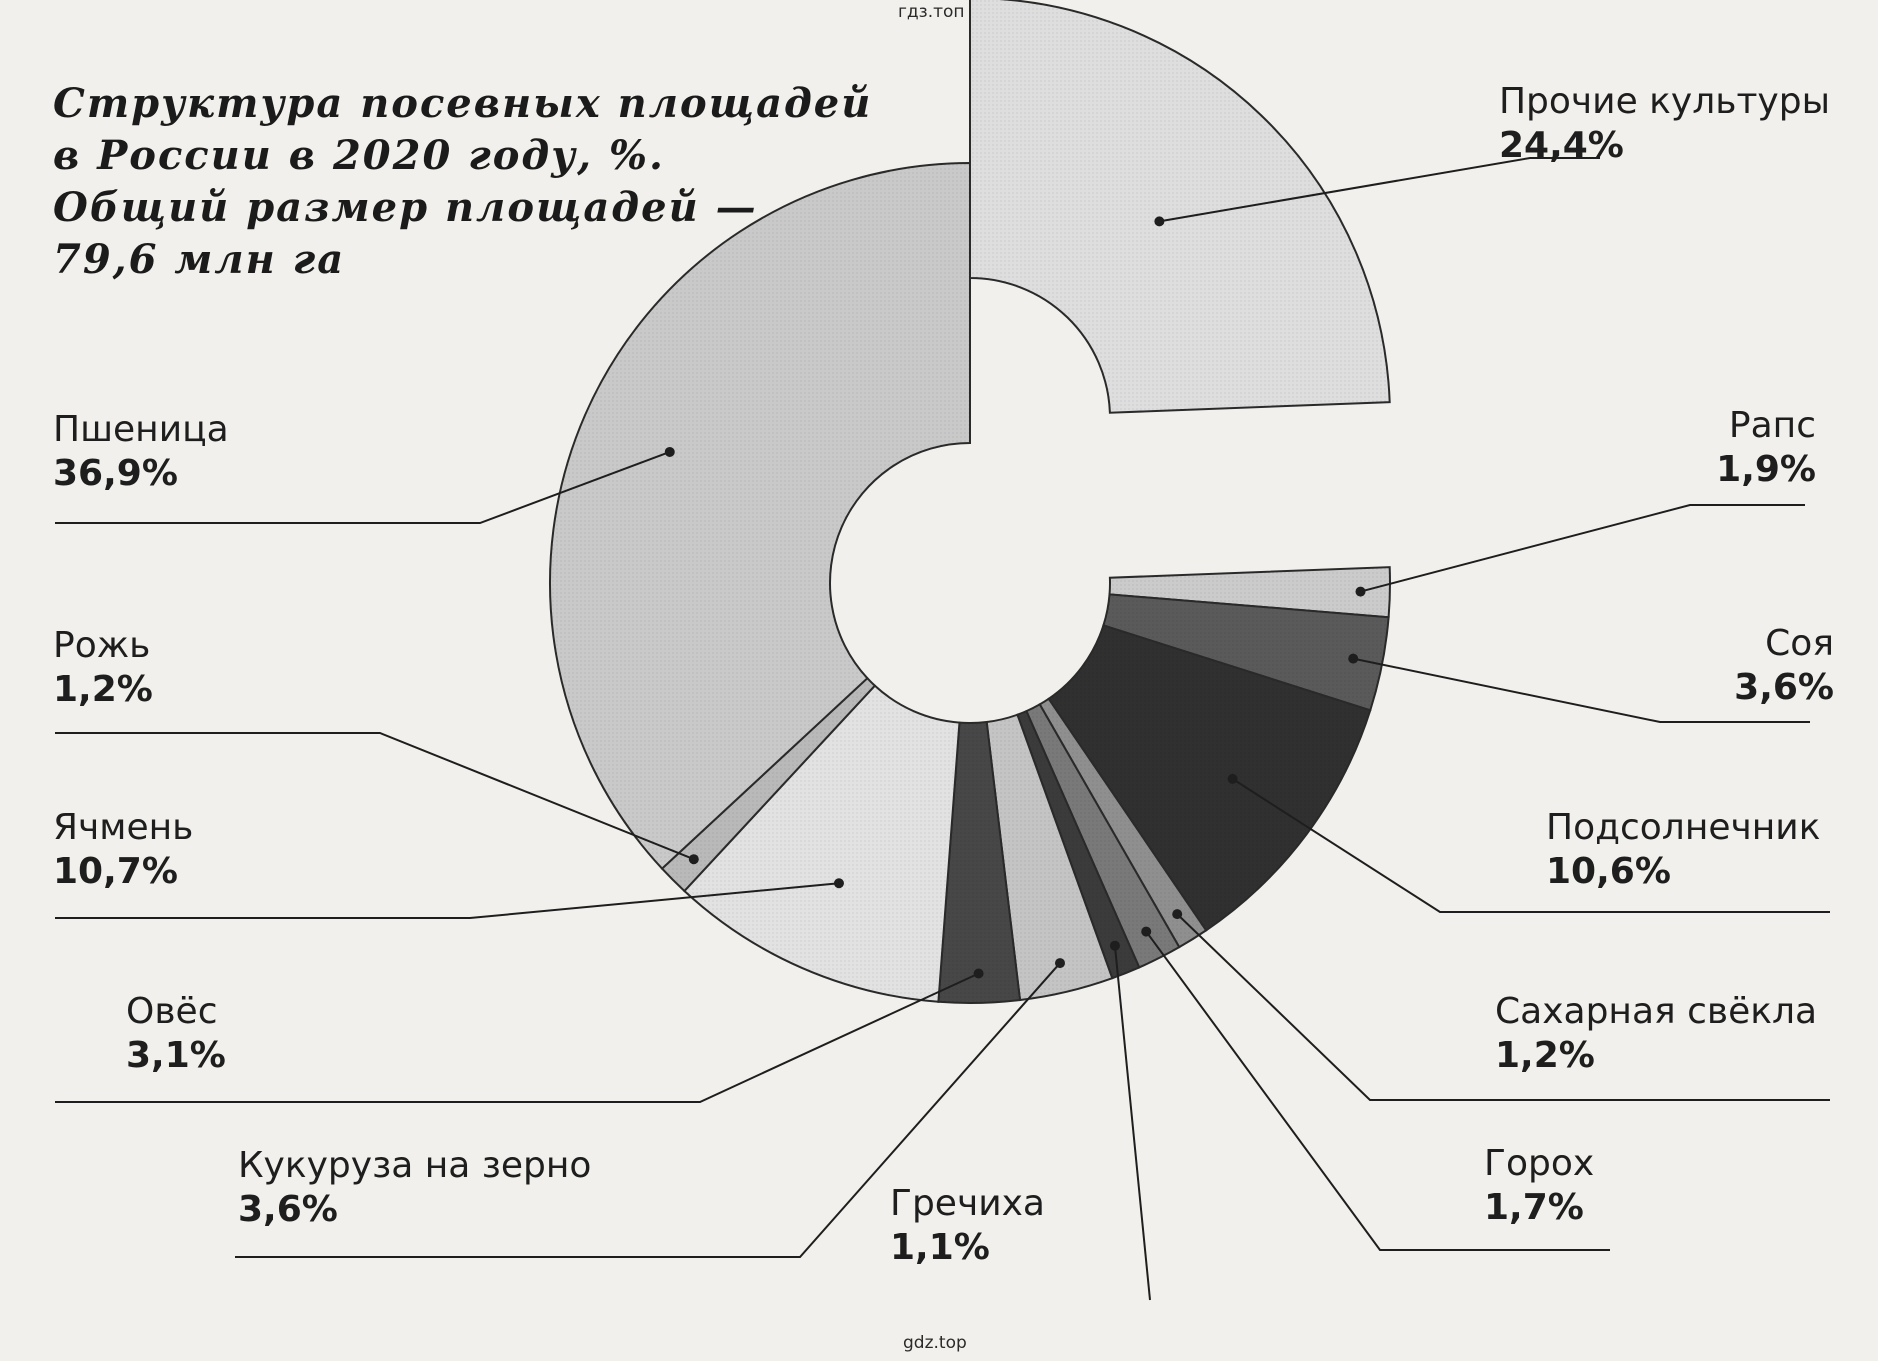 This screenshot has height=1361, width=1878. What do you see at coordinates (1608, 871) in the screenshot?
I see `slice-label-value: 10,6%` at bounding box center [1608, 871].